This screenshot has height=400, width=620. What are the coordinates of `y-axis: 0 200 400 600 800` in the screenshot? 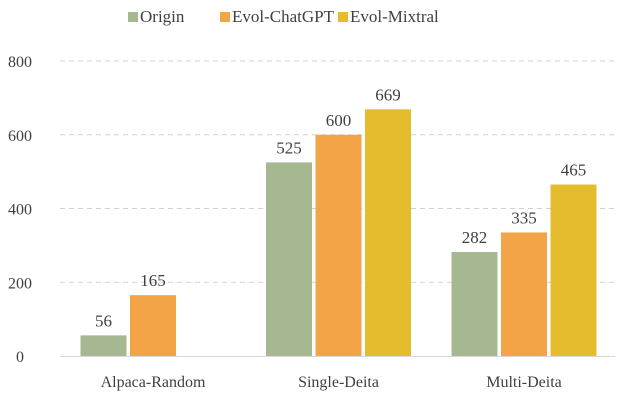 It's located at (20, 210).